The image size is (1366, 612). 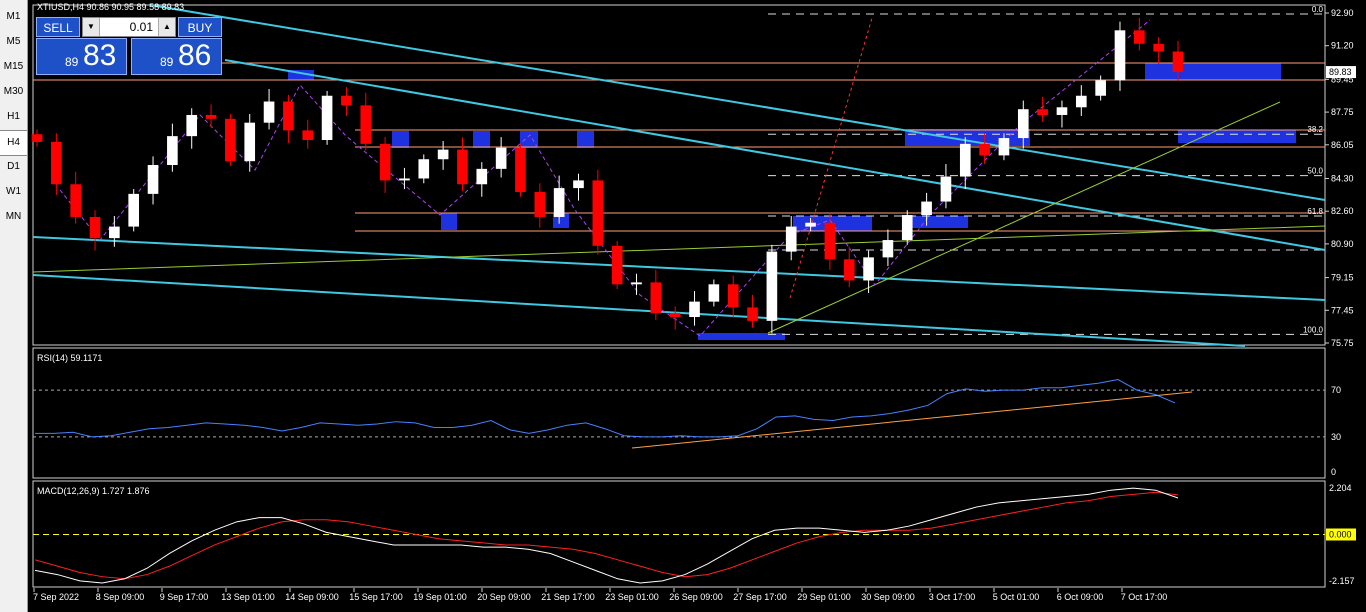 I want to click on time-axis-label: 26 Sep 09:00, so click(x=696, y=597).